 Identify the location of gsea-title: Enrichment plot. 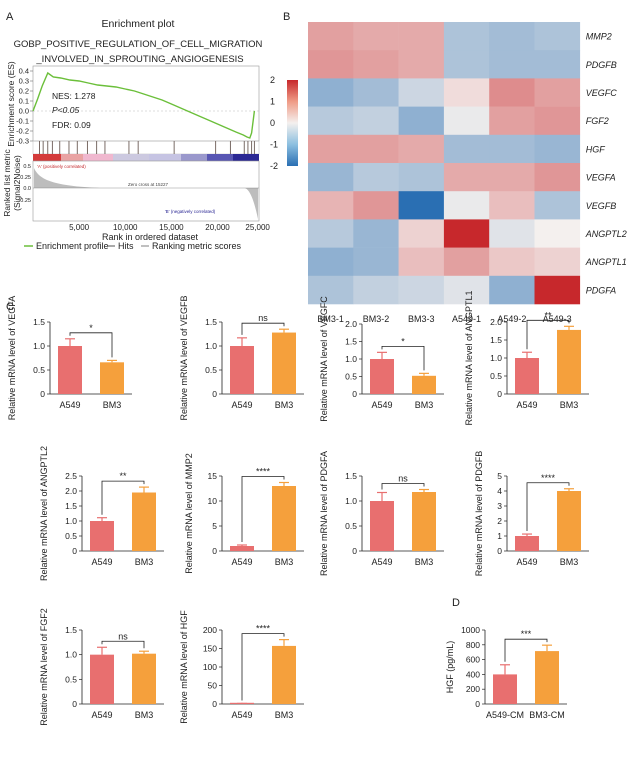
(138, 24).